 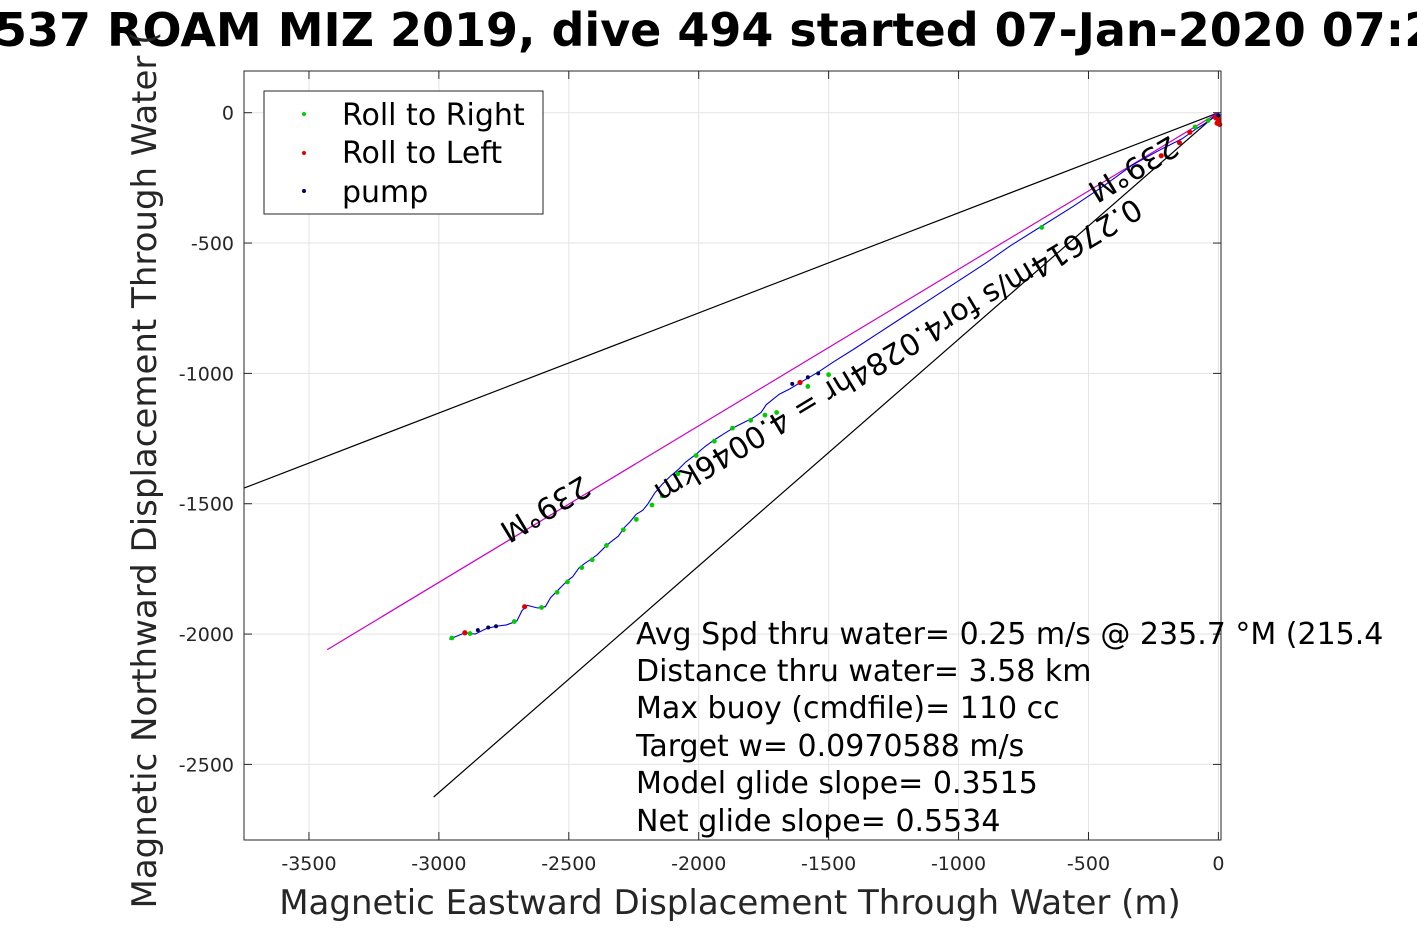 What do you see at coordinates (848, 708) in the screenshot?
I see `annotation-line: Max buoy (cmdfile)= 110 cc` at bounding box center [848, 708].